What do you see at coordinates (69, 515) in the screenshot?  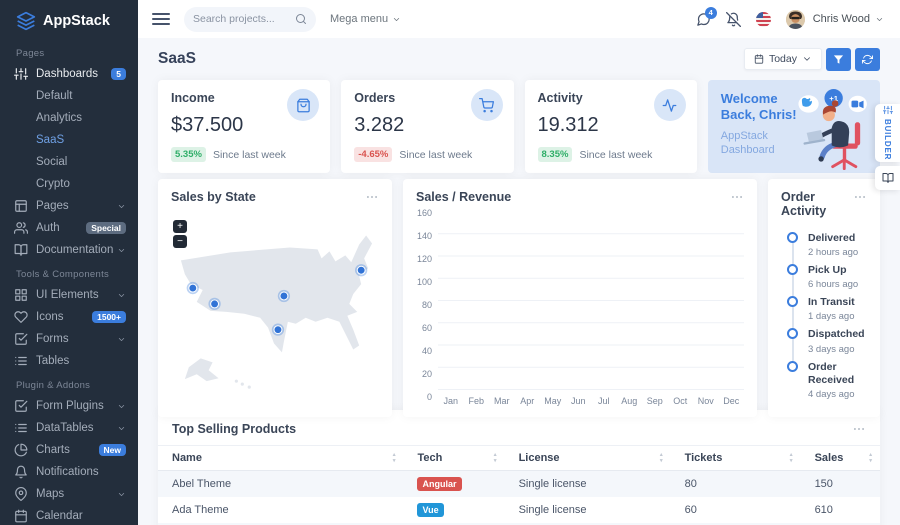 I see `sidebar-item-calendar: Calendar` at bounding box center [69, 515].